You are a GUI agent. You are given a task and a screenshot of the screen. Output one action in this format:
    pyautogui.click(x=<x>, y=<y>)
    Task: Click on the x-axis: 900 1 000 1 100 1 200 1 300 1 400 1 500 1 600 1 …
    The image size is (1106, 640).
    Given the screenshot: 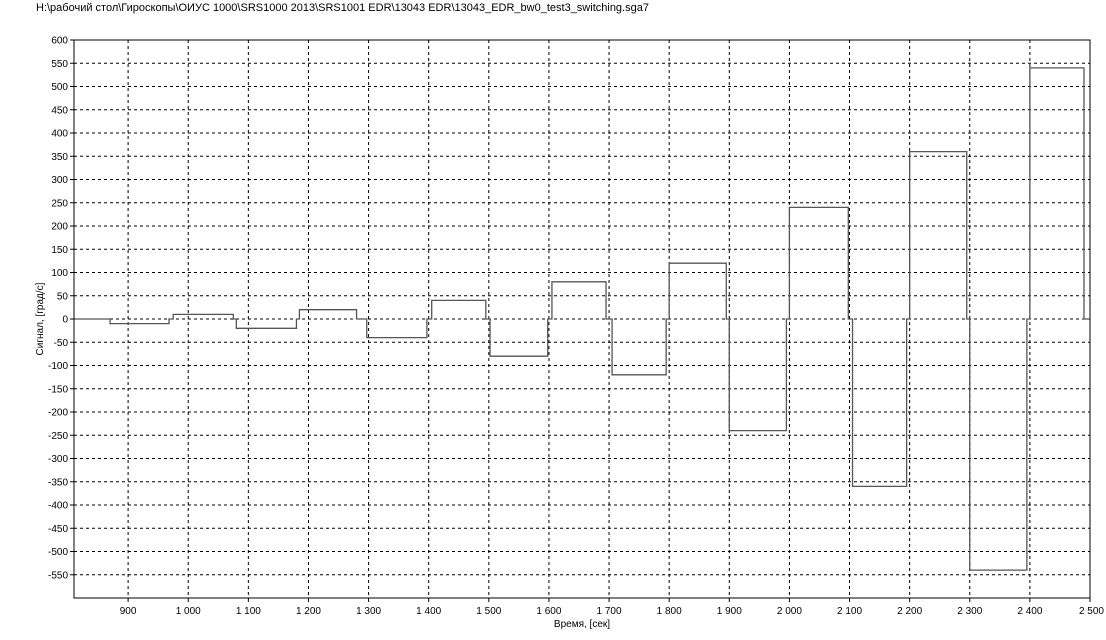 What is the action you would take?
    pyautogui.click(x=612, y=607)
    